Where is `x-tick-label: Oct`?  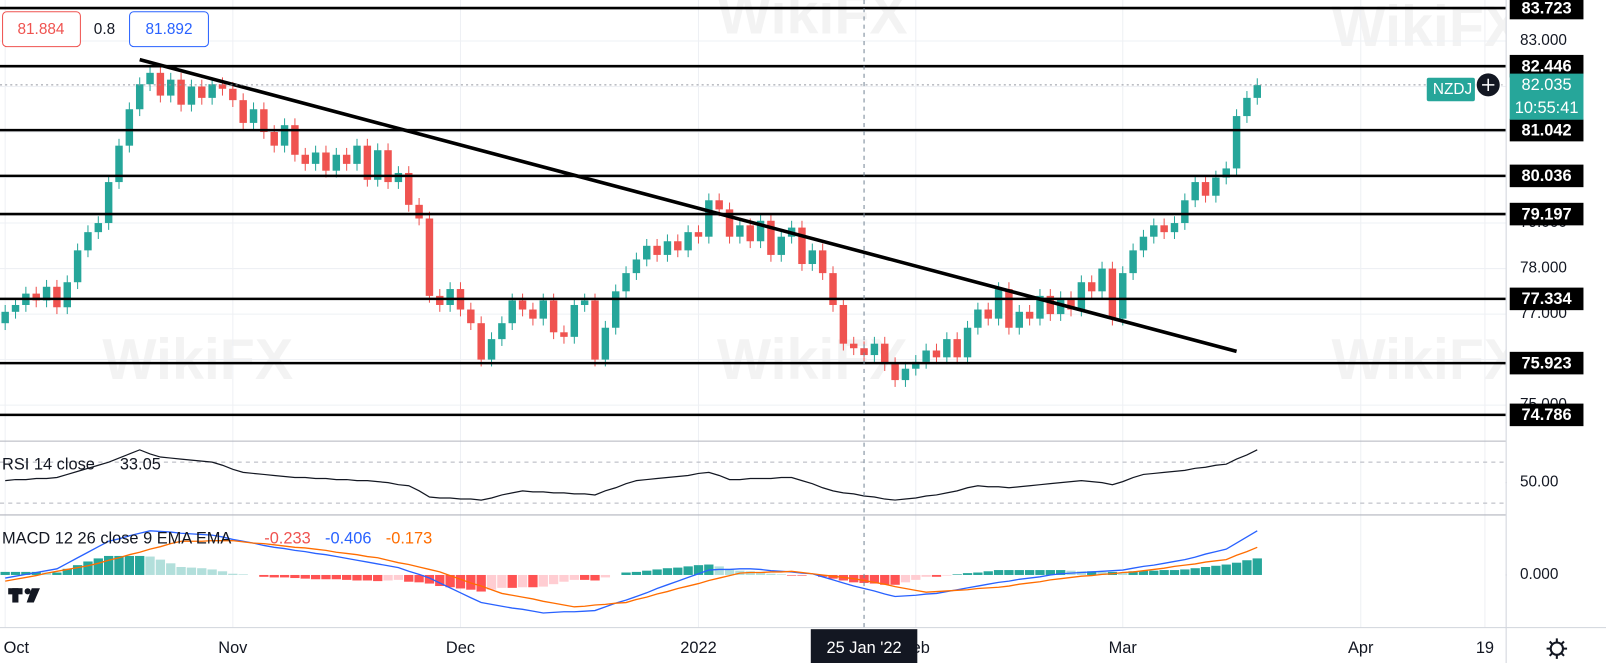
x-tick-label: Oct is located at coordinates (17, 648).